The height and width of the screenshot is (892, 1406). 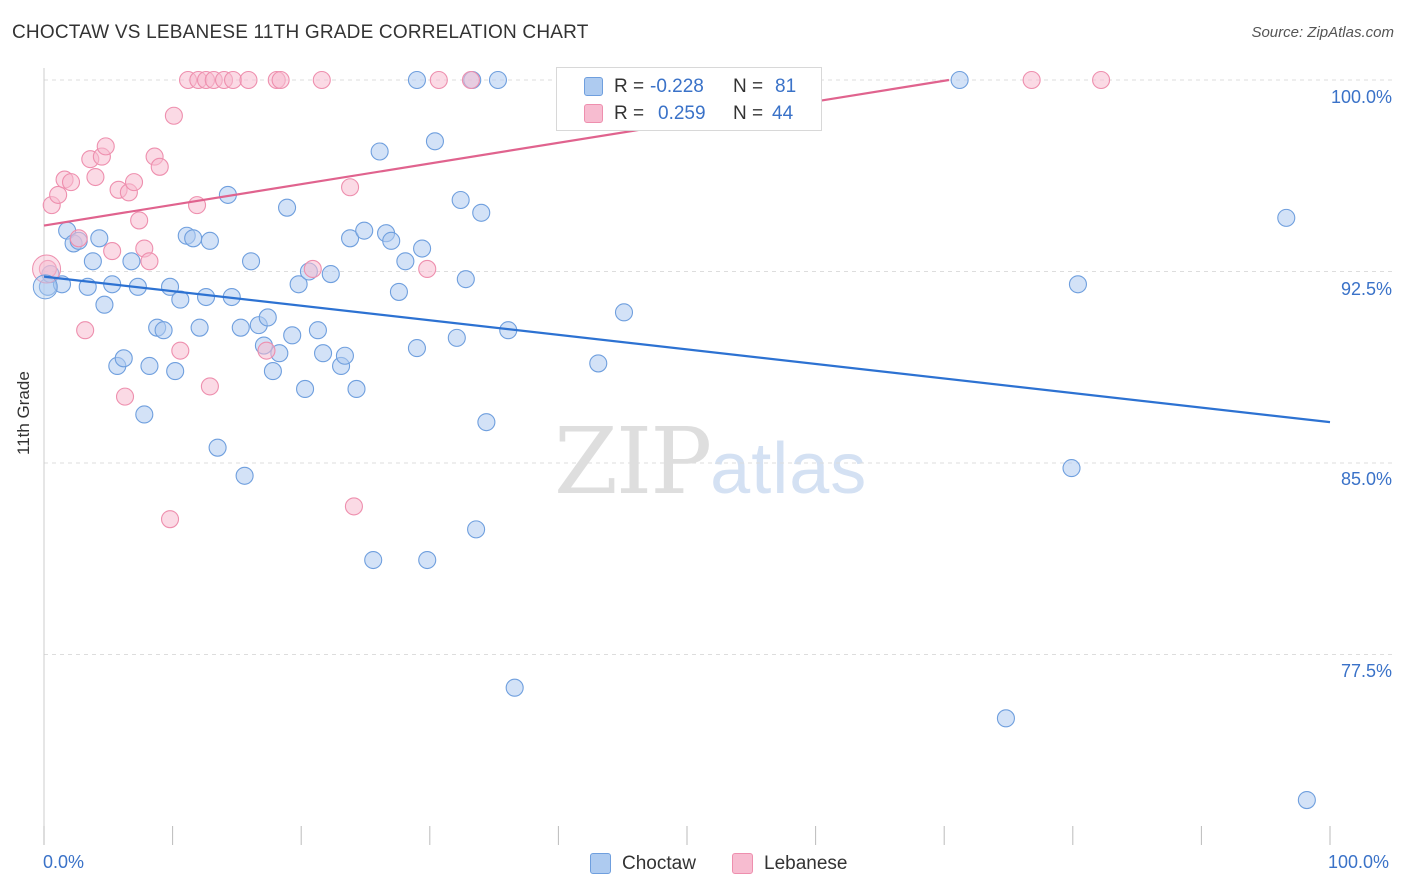 What do you see at coordinates (786, 86) in the screenshot?
I see `choctaw-n-value: 81` at bounding box center [786, 86].